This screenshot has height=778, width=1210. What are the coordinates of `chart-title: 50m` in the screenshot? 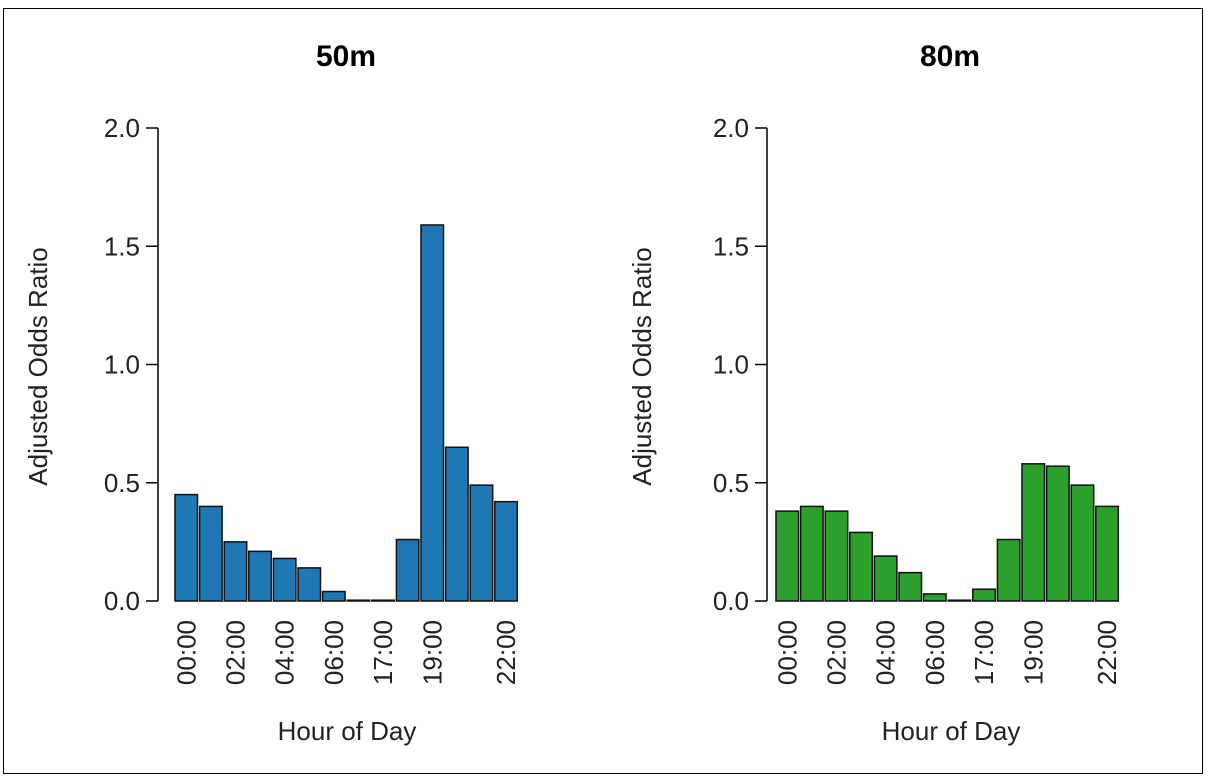 It's located at (346, 56).